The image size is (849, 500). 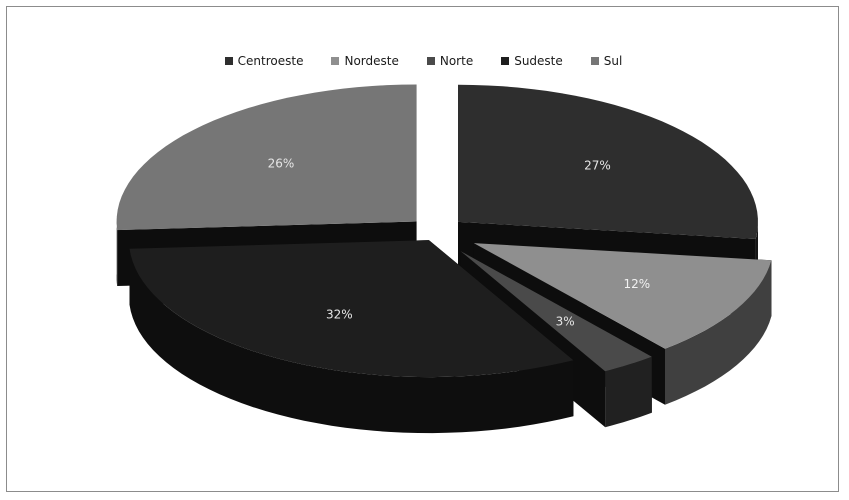 I want to click on legend-label-norte: Norte, so click(x=456, y=61).